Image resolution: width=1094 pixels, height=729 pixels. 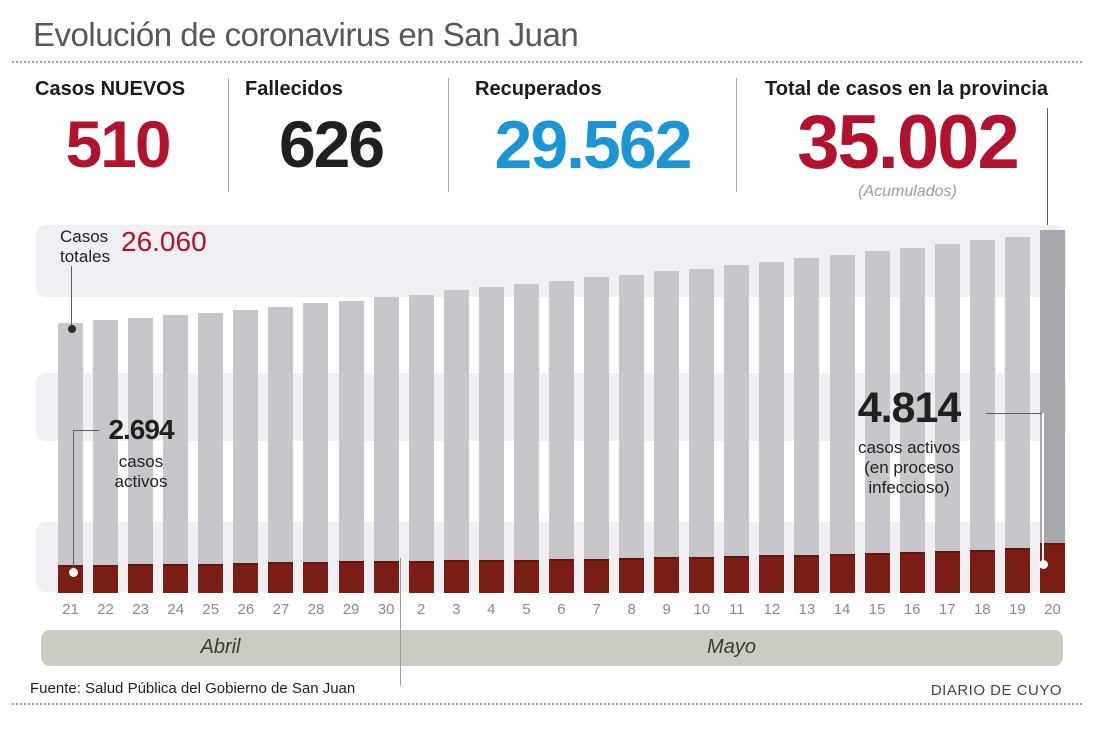 I want to click on stat-value: 29.562, so click(x=593, y=145).